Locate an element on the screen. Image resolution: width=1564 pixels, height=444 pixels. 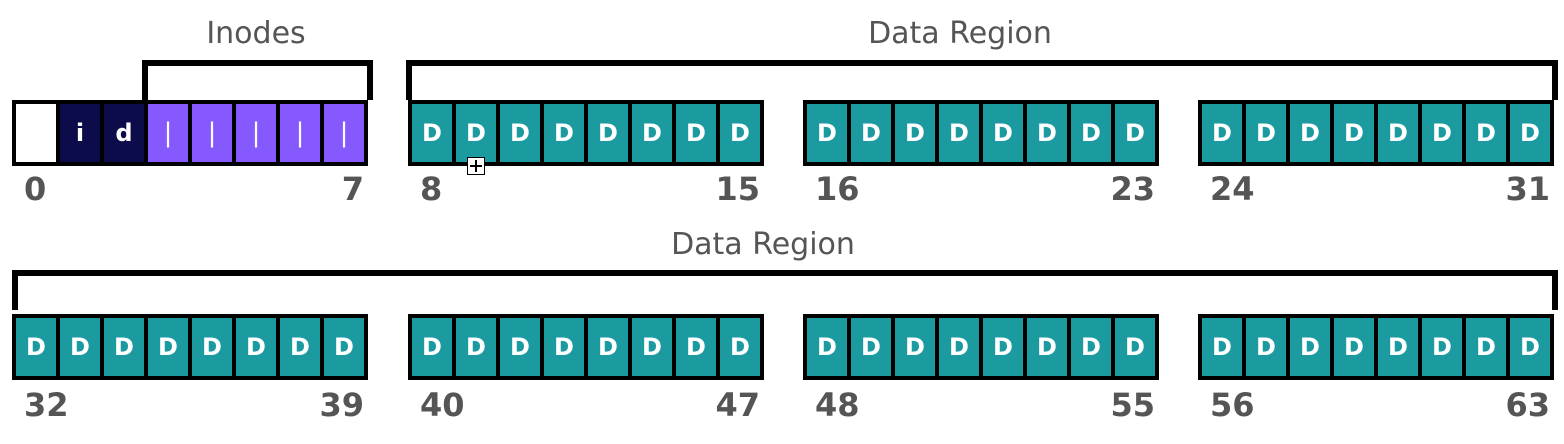
block-number-end: 63 is located at coordinates (1527, 405).